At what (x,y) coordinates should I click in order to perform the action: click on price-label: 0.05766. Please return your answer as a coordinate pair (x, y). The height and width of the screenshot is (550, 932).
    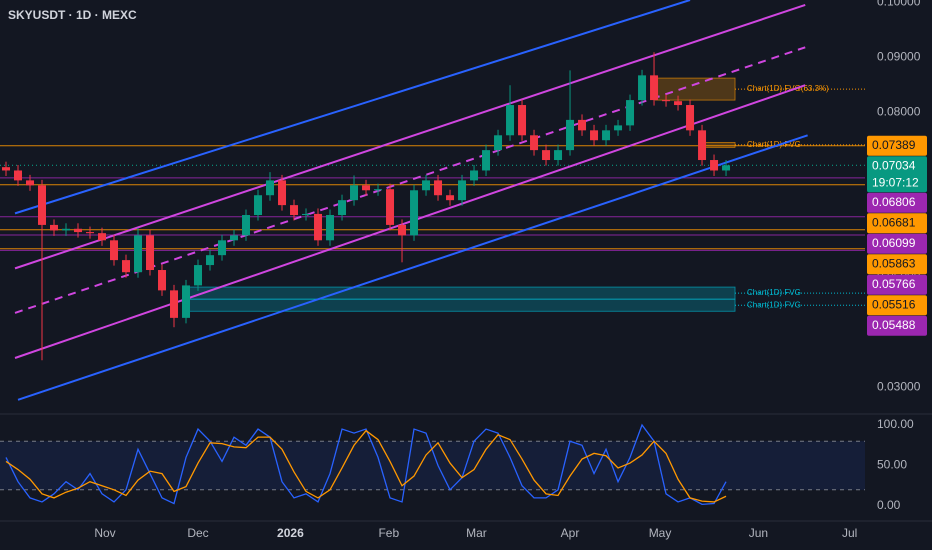
    Looking at the image, I should click on (894, 284).